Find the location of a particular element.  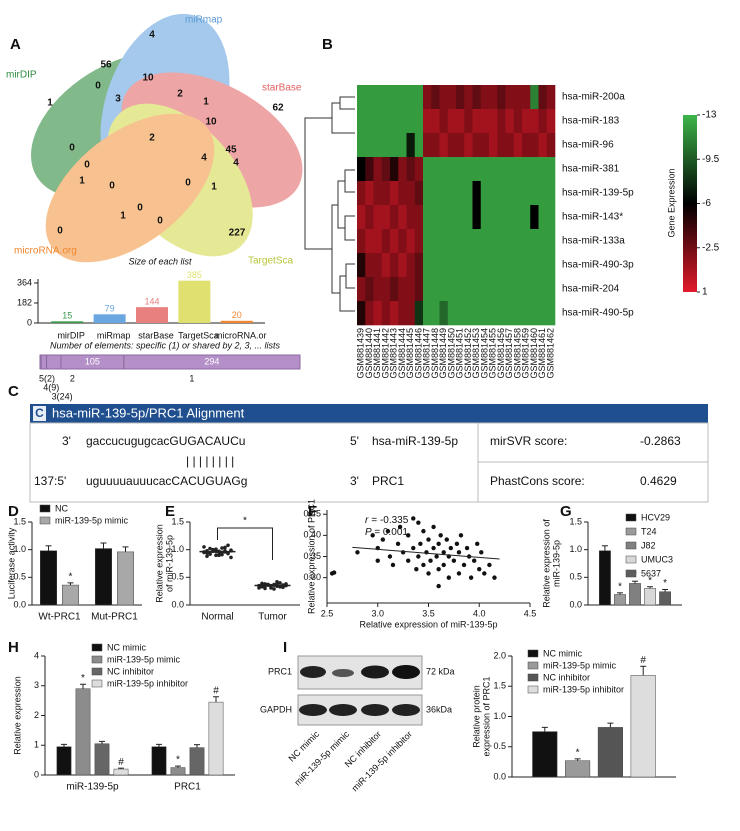

row-label: hsa-miR-139-5p is located at coordinates (598, 193).